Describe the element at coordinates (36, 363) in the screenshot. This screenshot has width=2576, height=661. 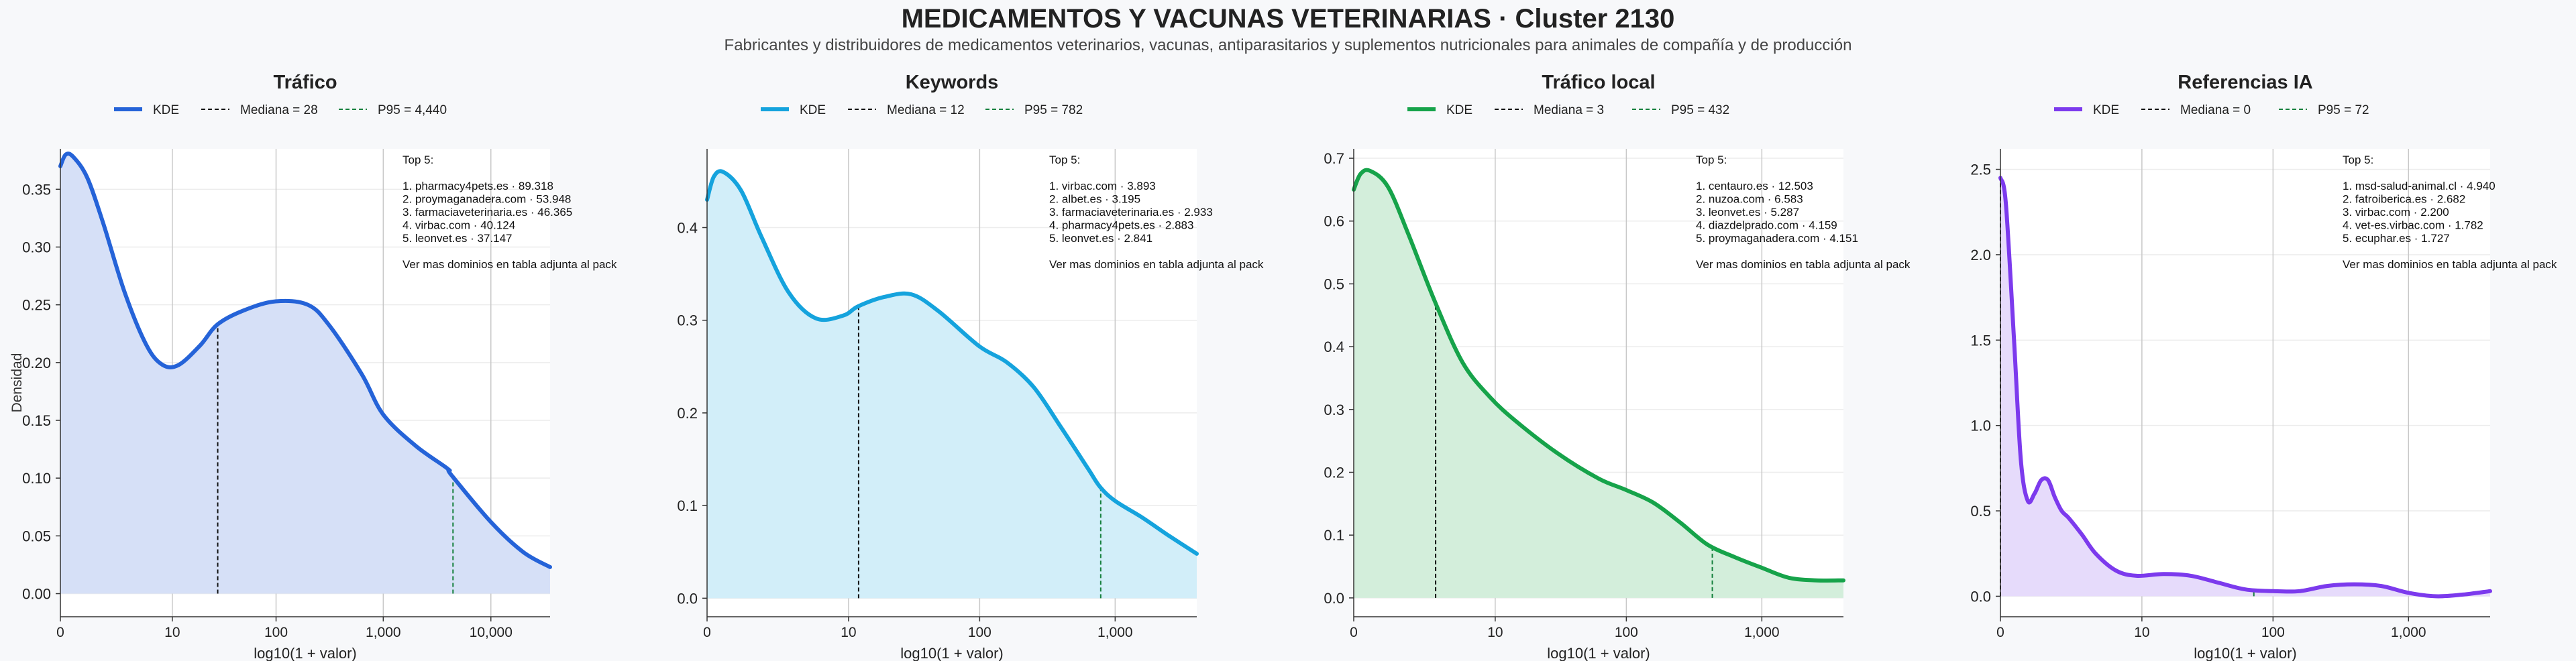
I see `y-tick-label: 0.20` at that location.